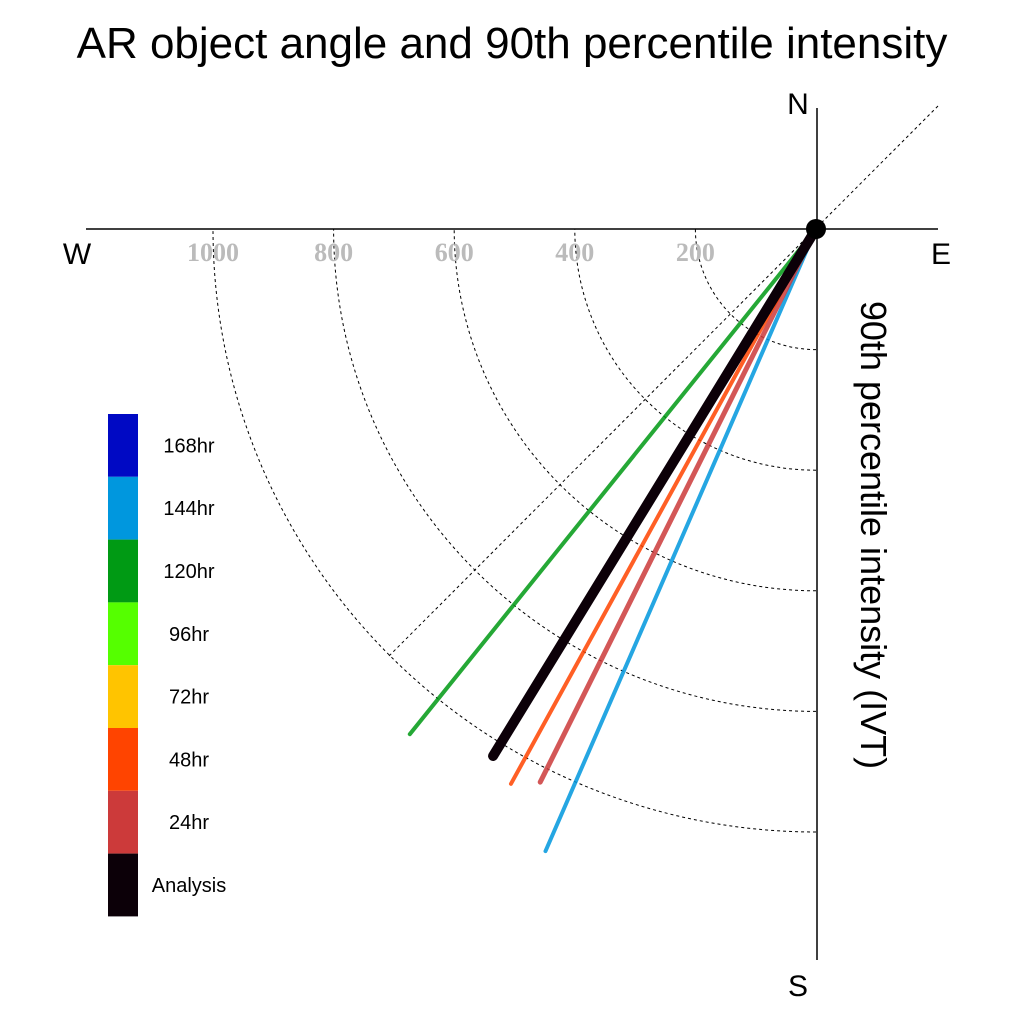  What do you see at coordinates (189, 760) in the screenshot?
I see `legend-label-48hr: 48hr` at bounding box center [189, 760].